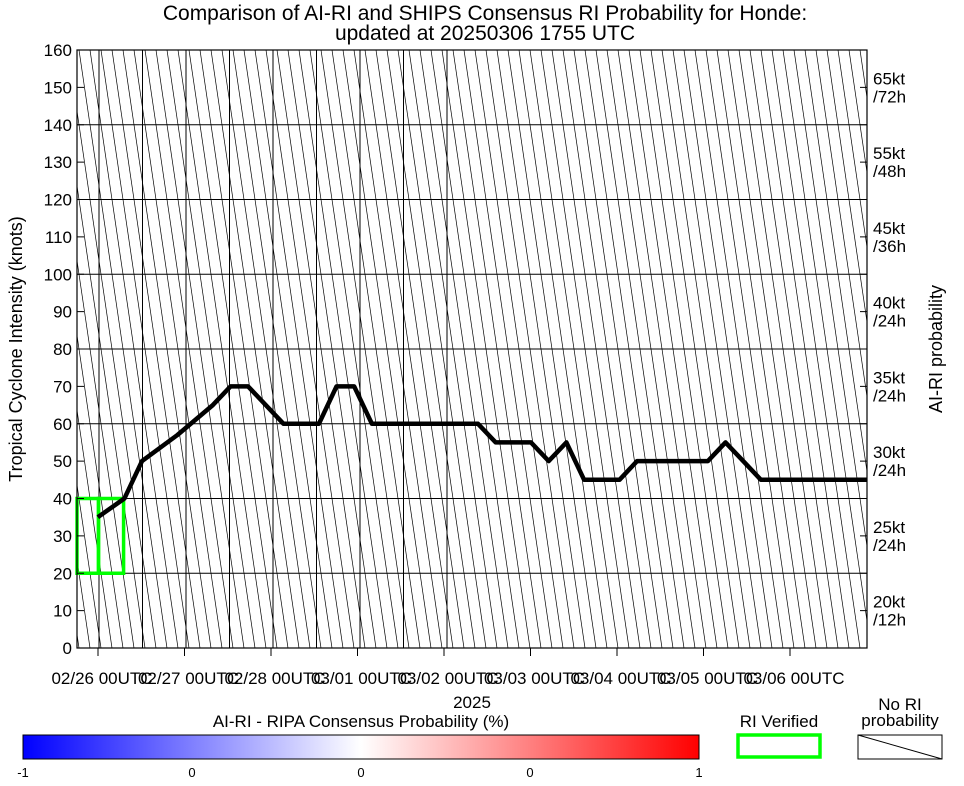  What do you see at coordinates (936, 349) in the screenshot?
I see `right-axis-label: AI-RI probability` at bounding box center [936, 349].